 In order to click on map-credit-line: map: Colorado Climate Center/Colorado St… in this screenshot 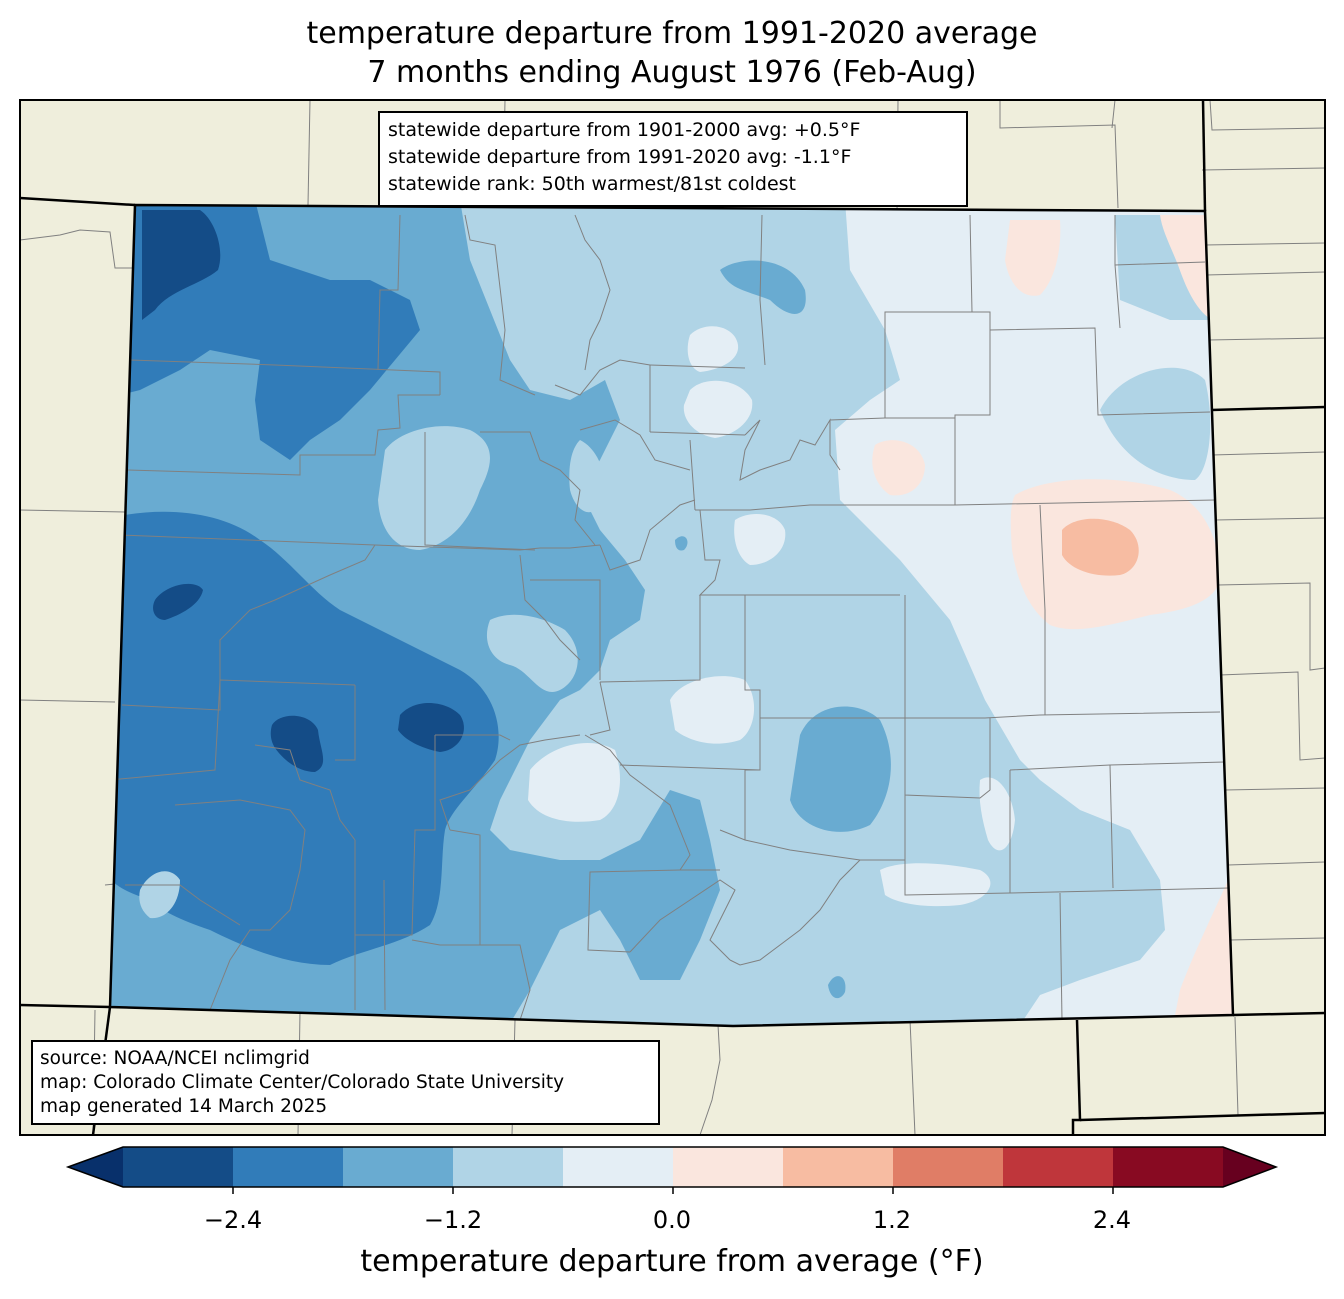, I will do `click(302, 1082)`.